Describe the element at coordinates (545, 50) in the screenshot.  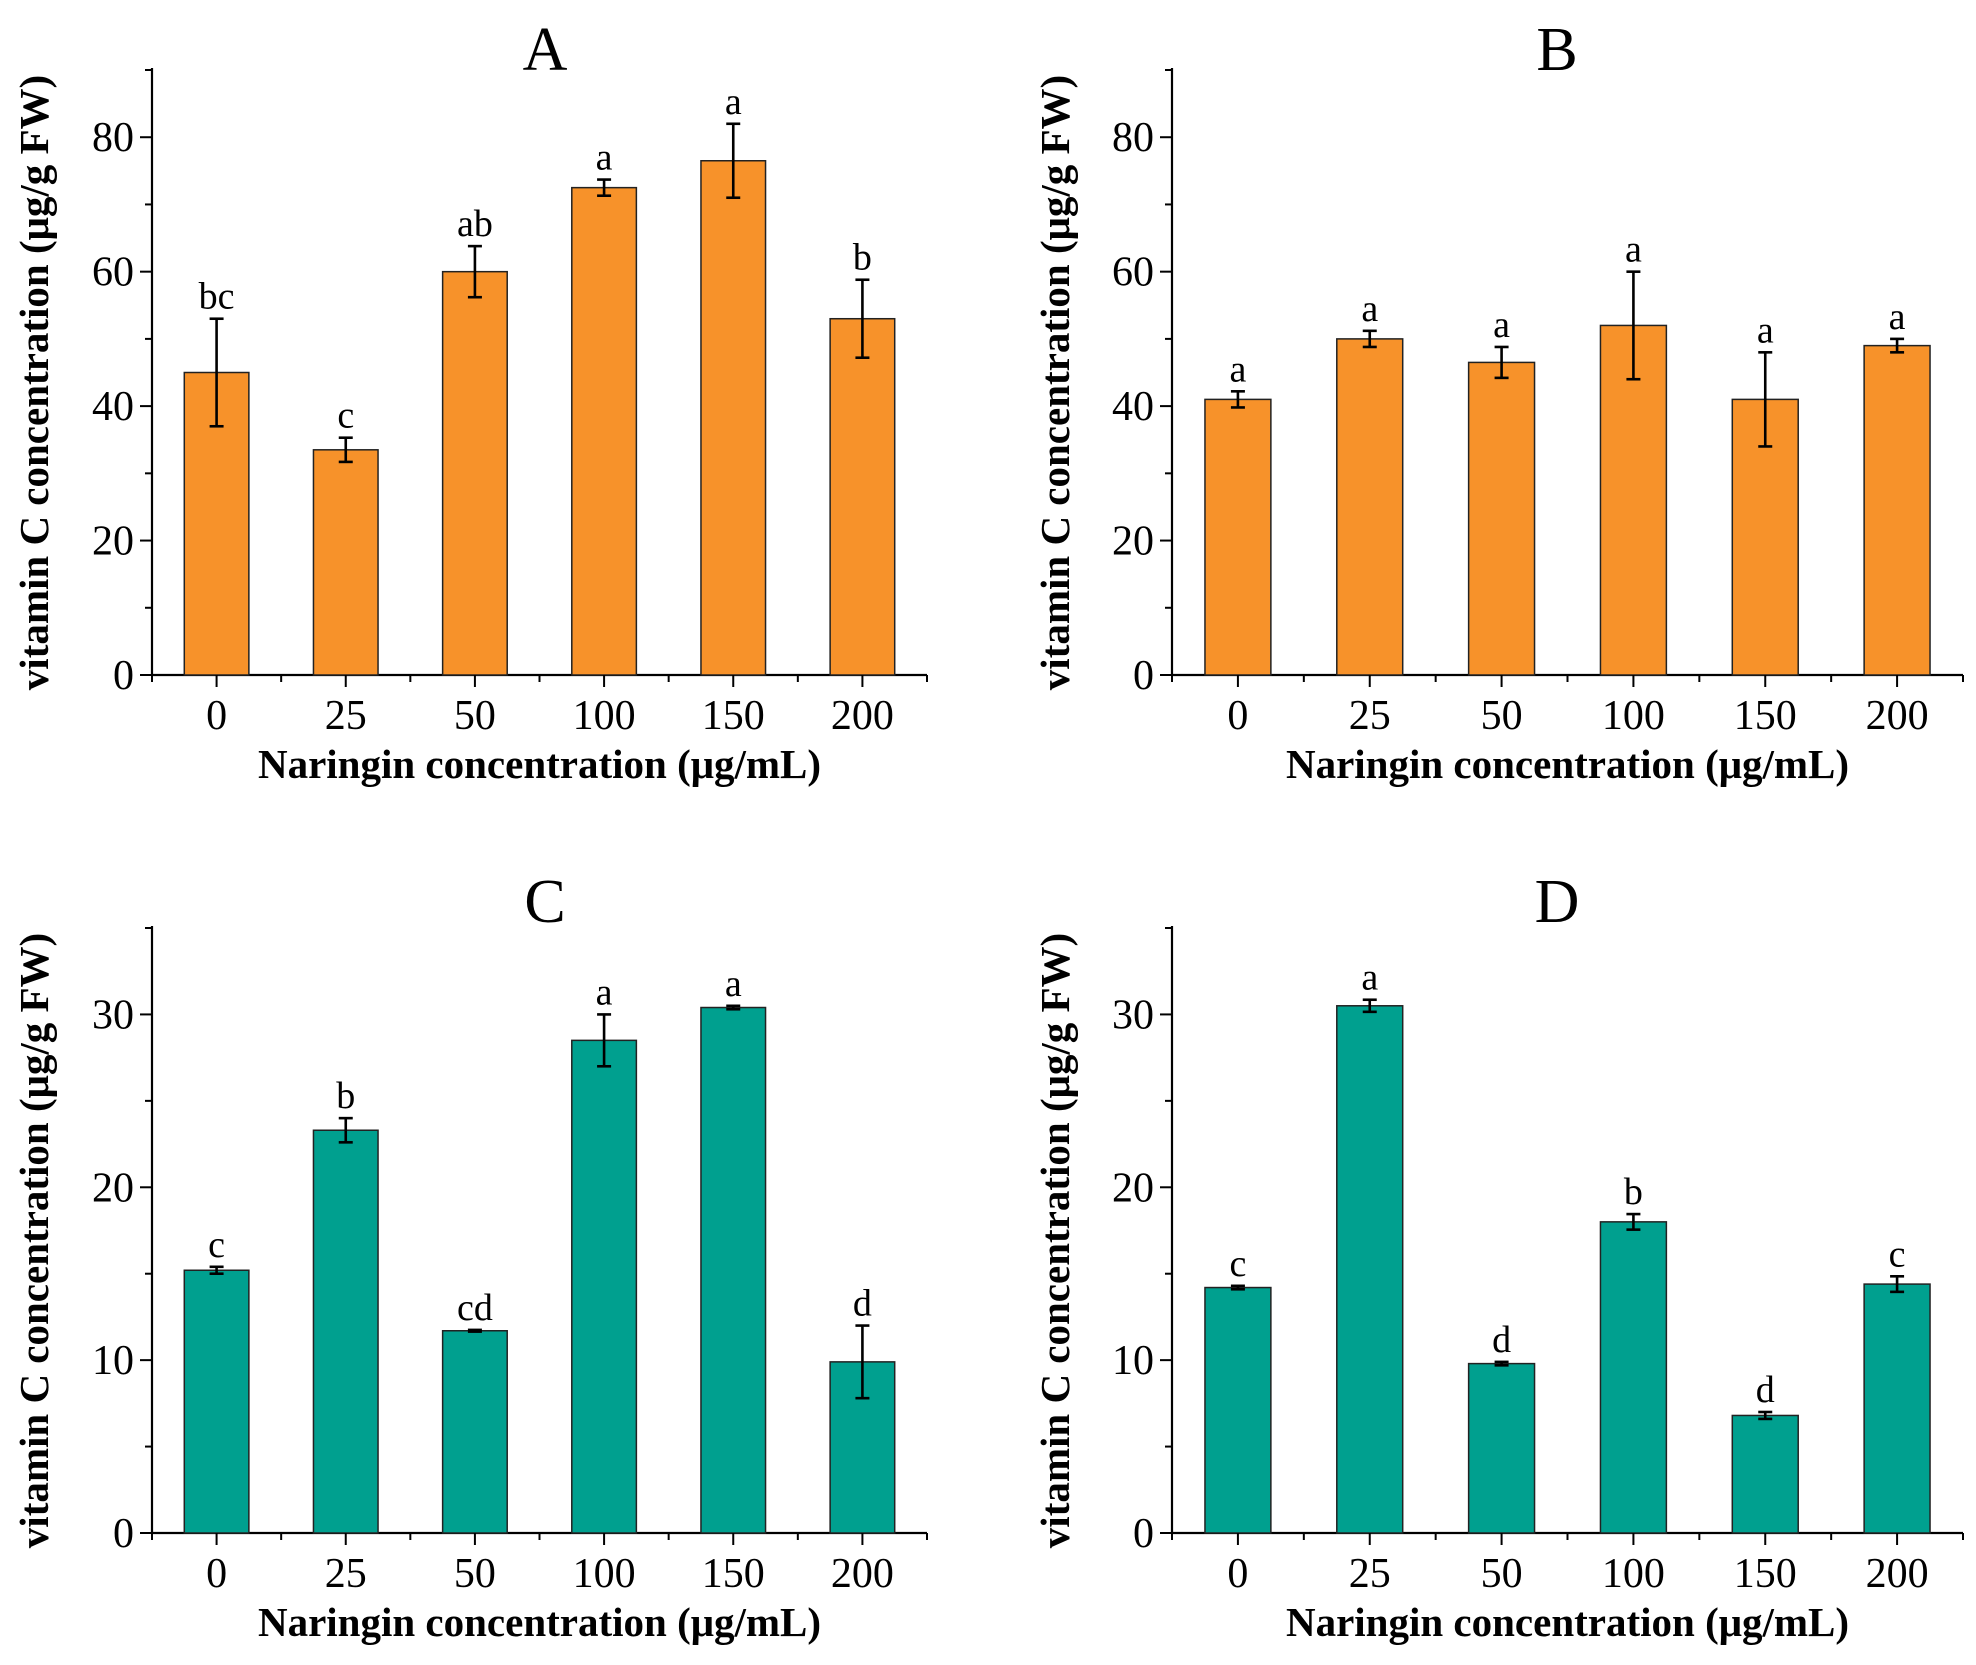
I see `panel-title: A` at that location.